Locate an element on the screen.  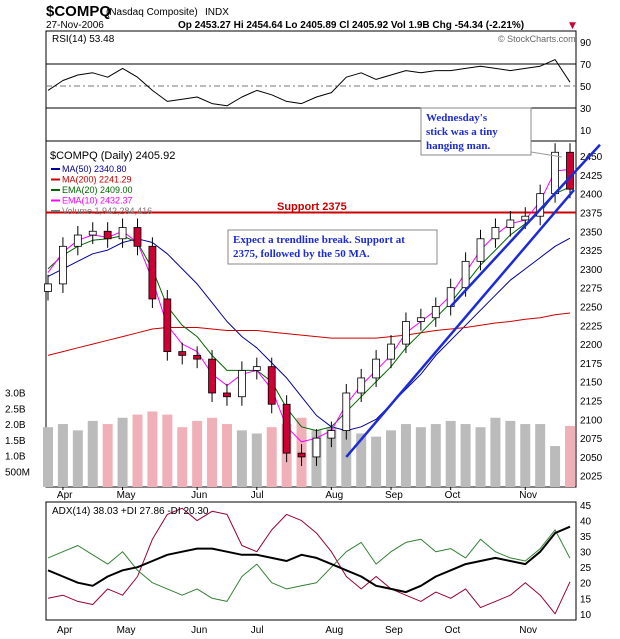
price-x-tick: Jul is located at coordinates (257, 495).